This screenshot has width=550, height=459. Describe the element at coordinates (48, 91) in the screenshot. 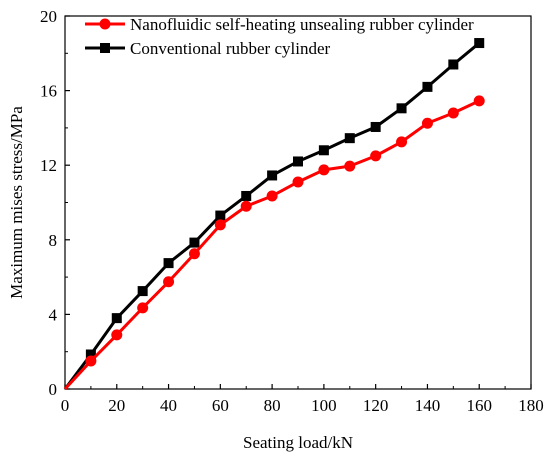

I see `y-tick-label: 16` at that location.